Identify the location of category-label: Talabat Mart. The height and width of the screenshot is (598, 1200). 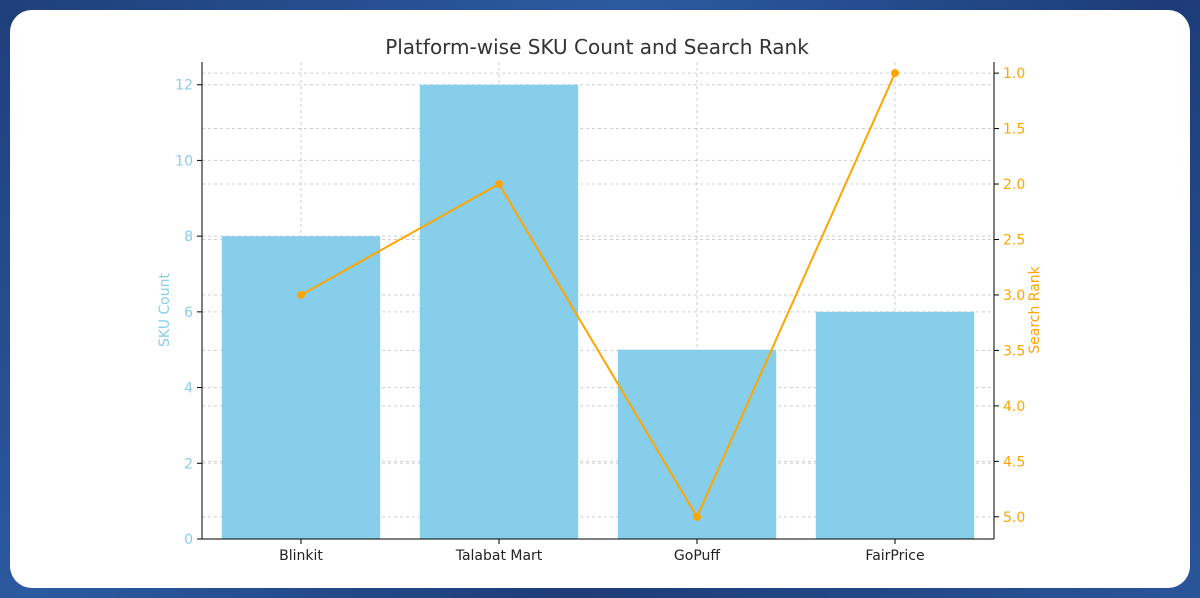
(499, 556).